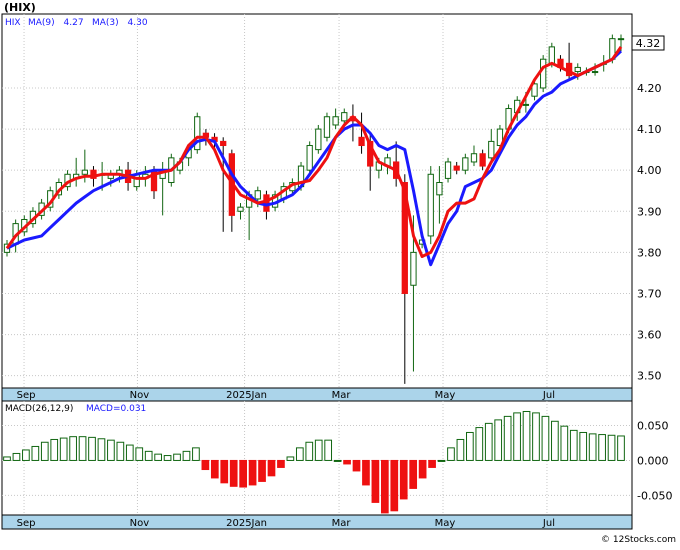 This screenshot has height=550, width=680. What do you see at coordinates (649, 232) in the screenshot?
I see `price-y-axis: 3.50 3.60 3.70 3.80 3.90 4.00 4.10 4.20` at bounding box center [649, 232].